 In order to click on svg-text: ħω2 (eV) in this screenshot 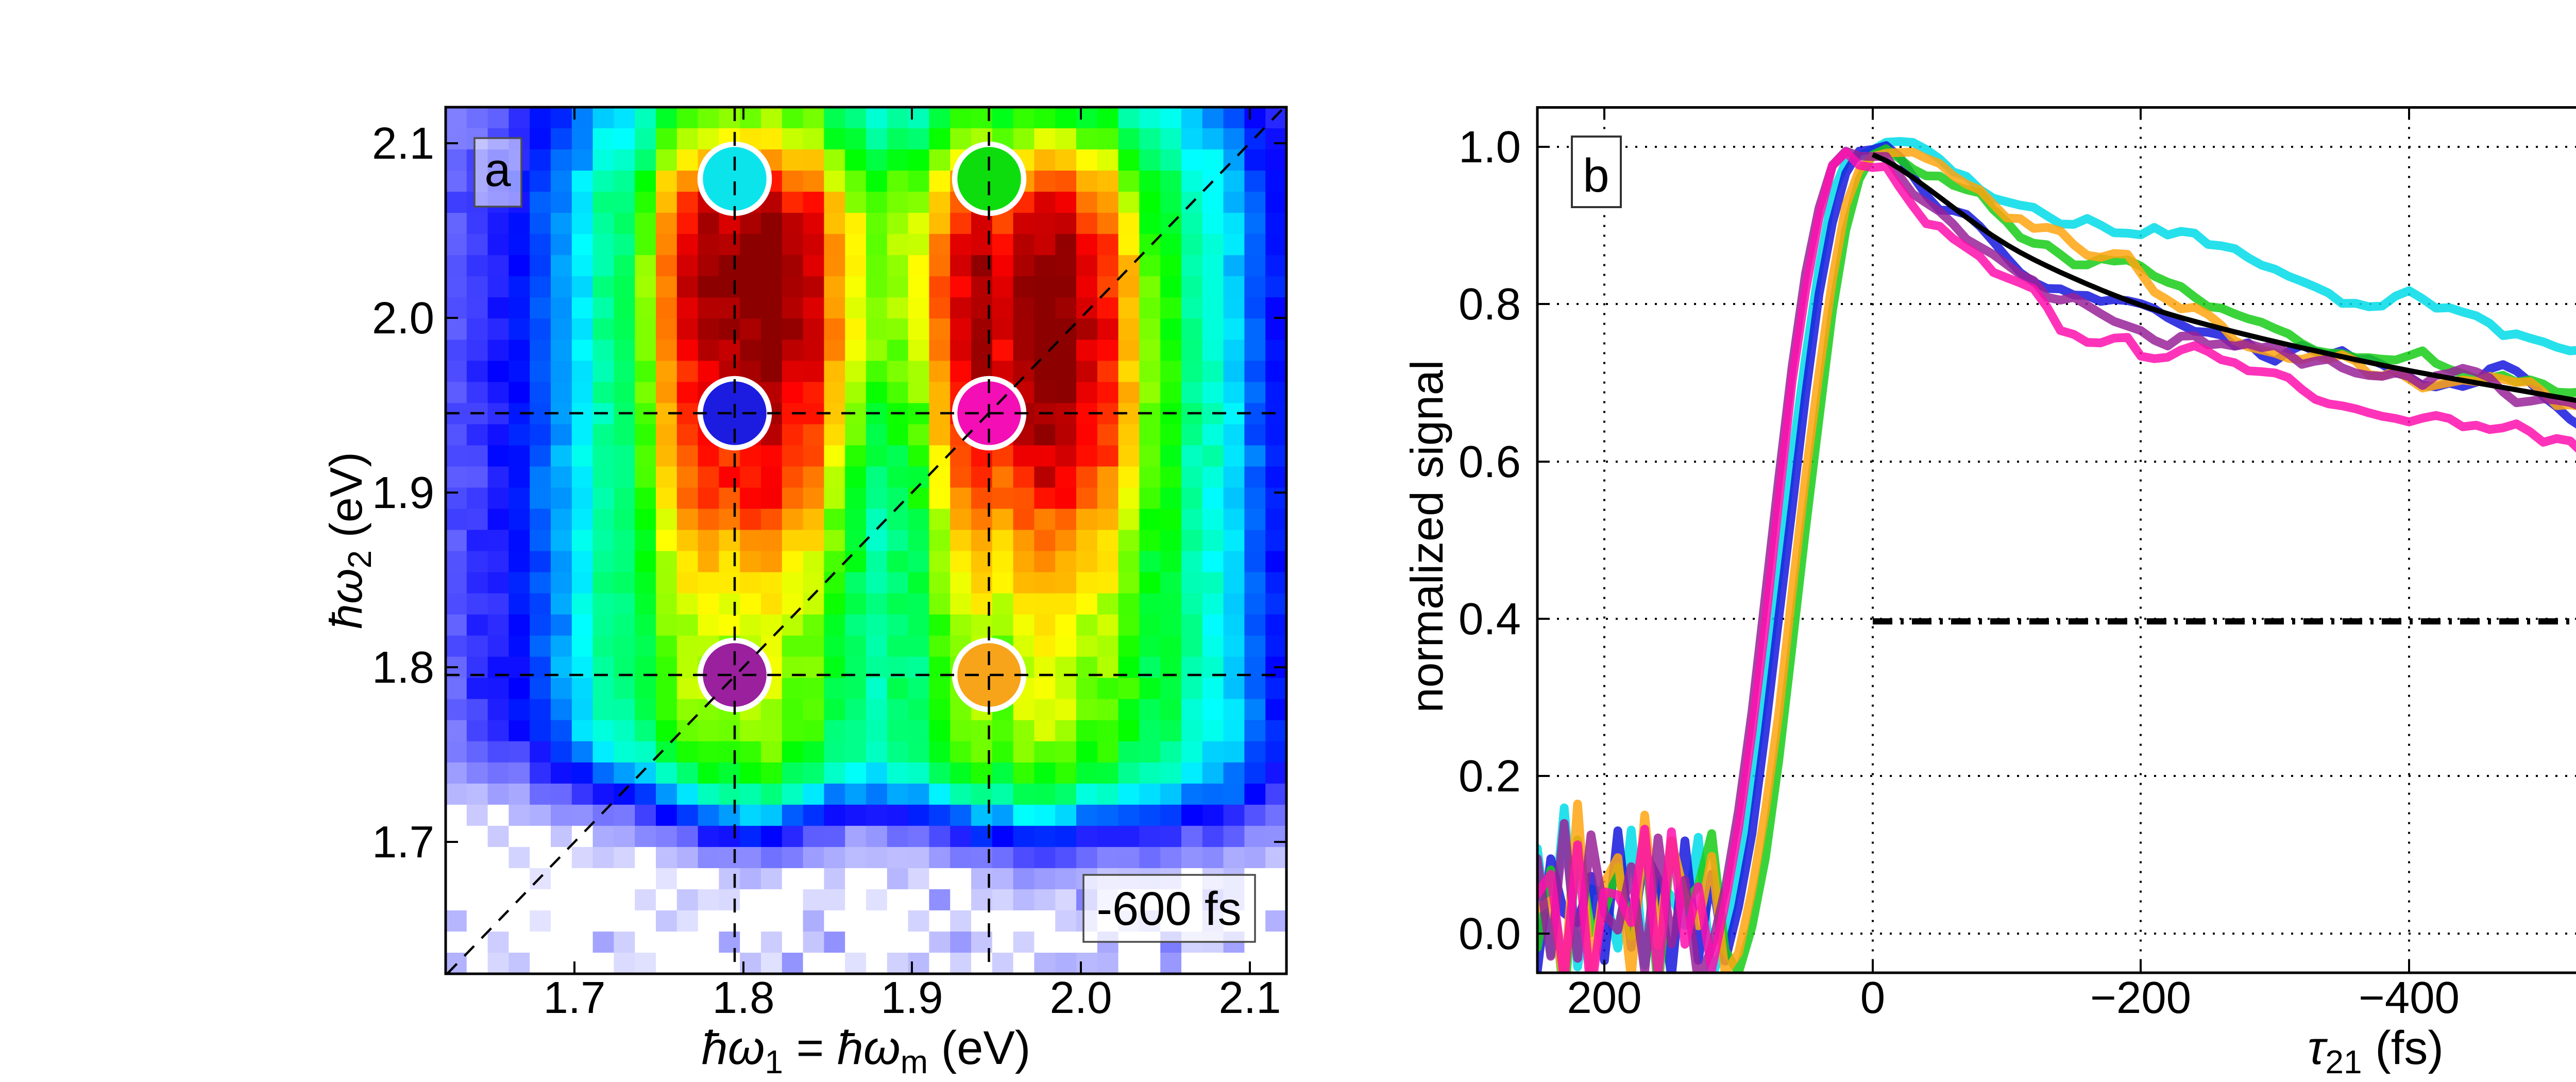, I will do `click(349, 540)`.